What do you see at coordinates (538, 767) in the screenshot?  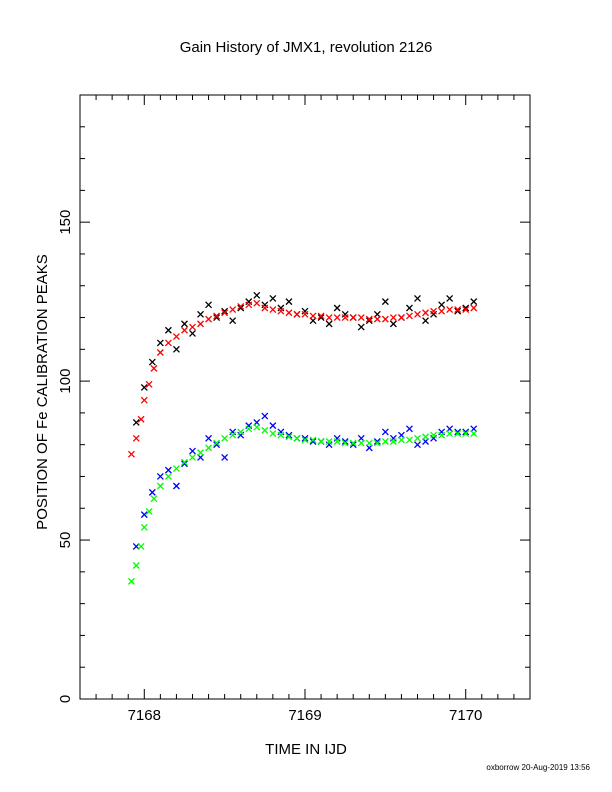 I see `footer-timestamp: oxborrow 20-Aug-2019 13:56` at bounding box center [538, 767].